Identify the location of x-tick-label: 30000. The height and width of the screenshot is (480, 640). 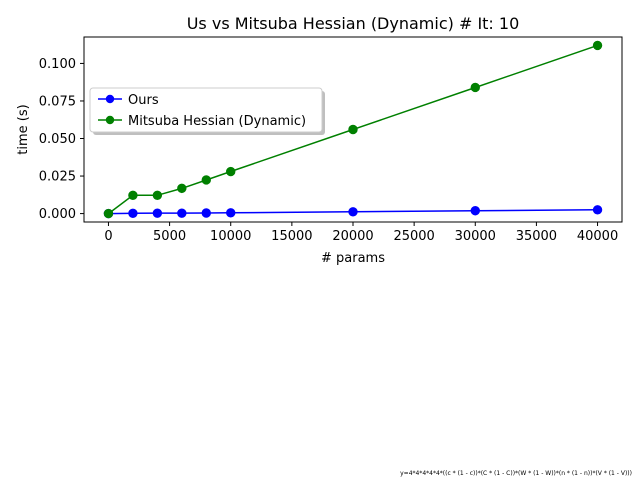
(475, 236).